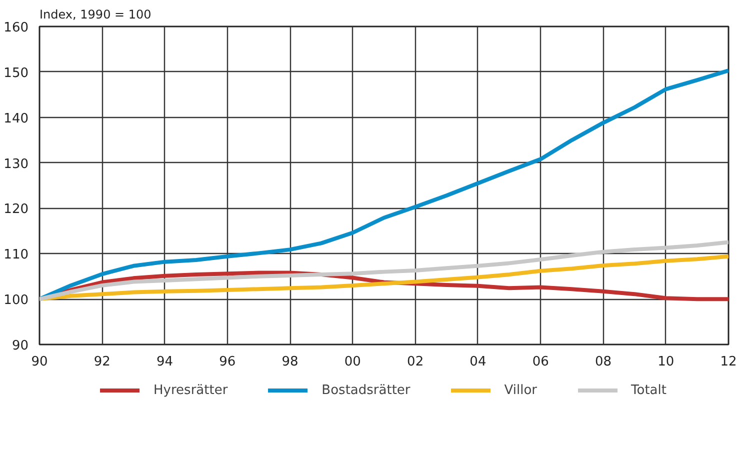 The width and height of the screenshot is (739, 450). I want to click on legend-label: Totalt, so click(648, 390).